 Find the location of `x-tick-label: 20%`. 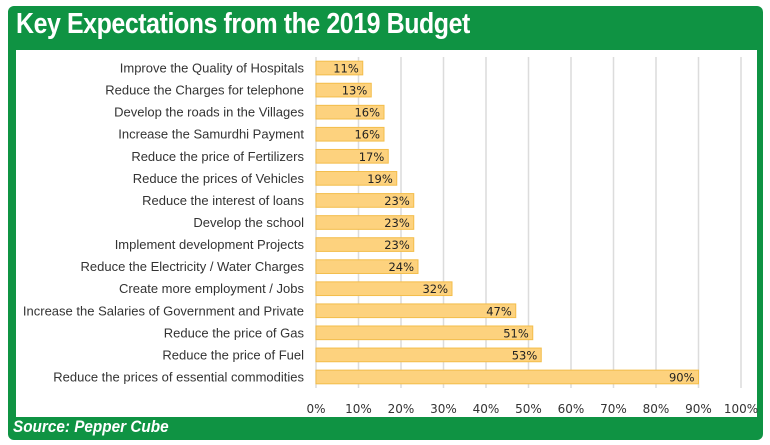

x-tick-label: 20% is located at coordinates (401, 409).